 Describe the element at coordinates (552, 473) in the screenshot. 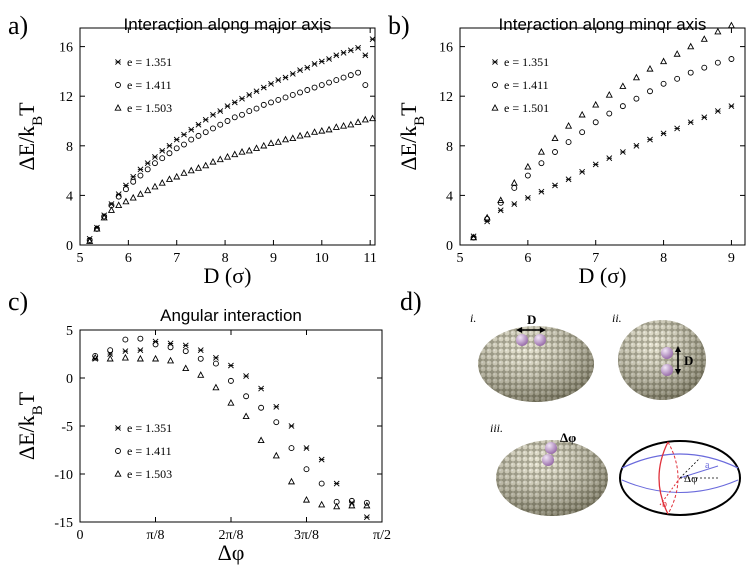

I see `membrane-iii: Δφ` at that location.